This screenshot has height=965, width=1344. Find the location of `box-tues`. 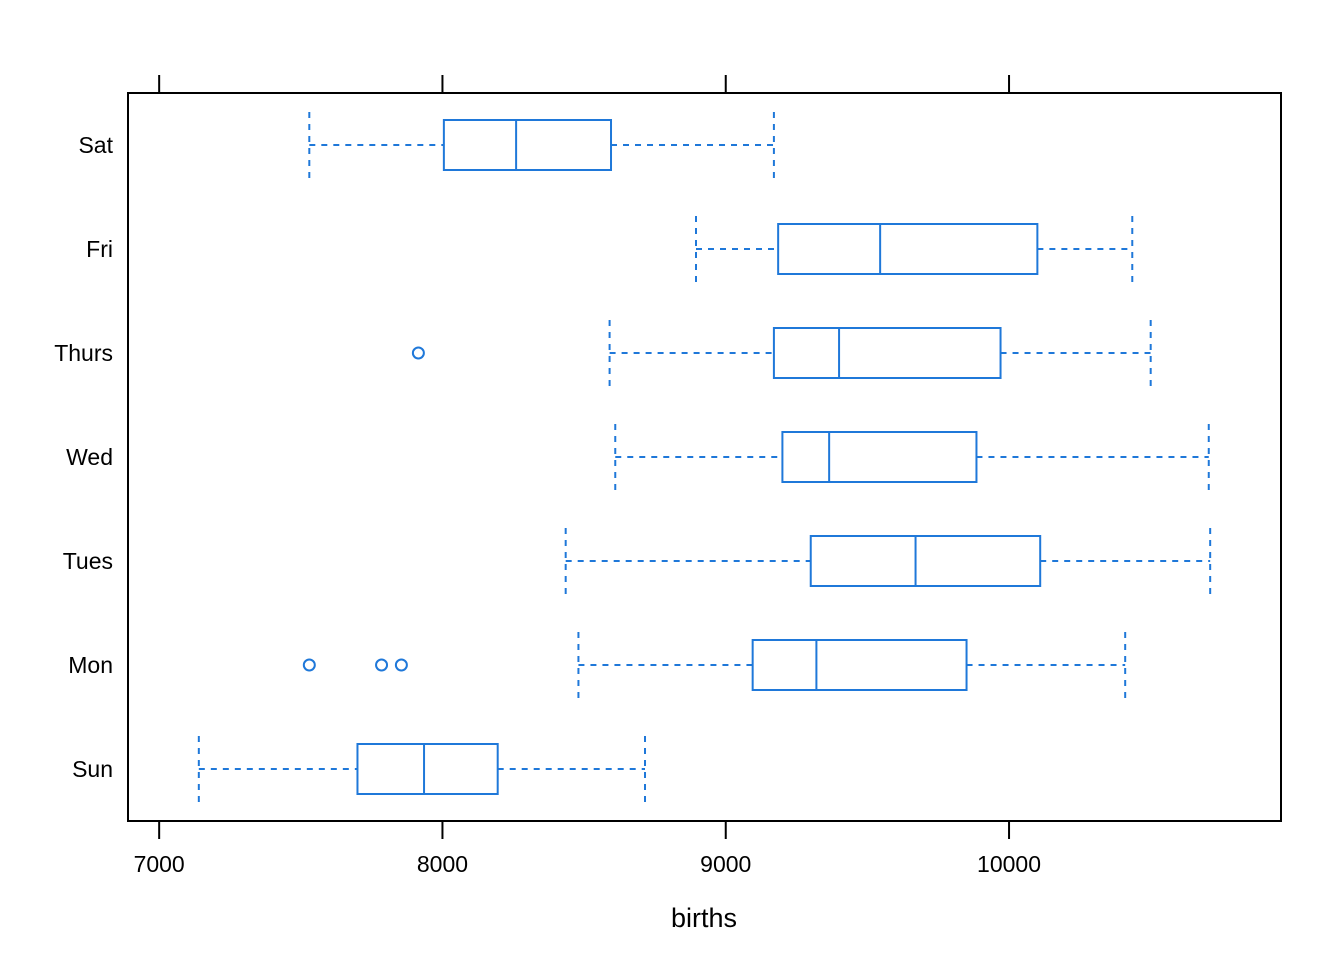

box-tues is located at coordinates (888, 561).